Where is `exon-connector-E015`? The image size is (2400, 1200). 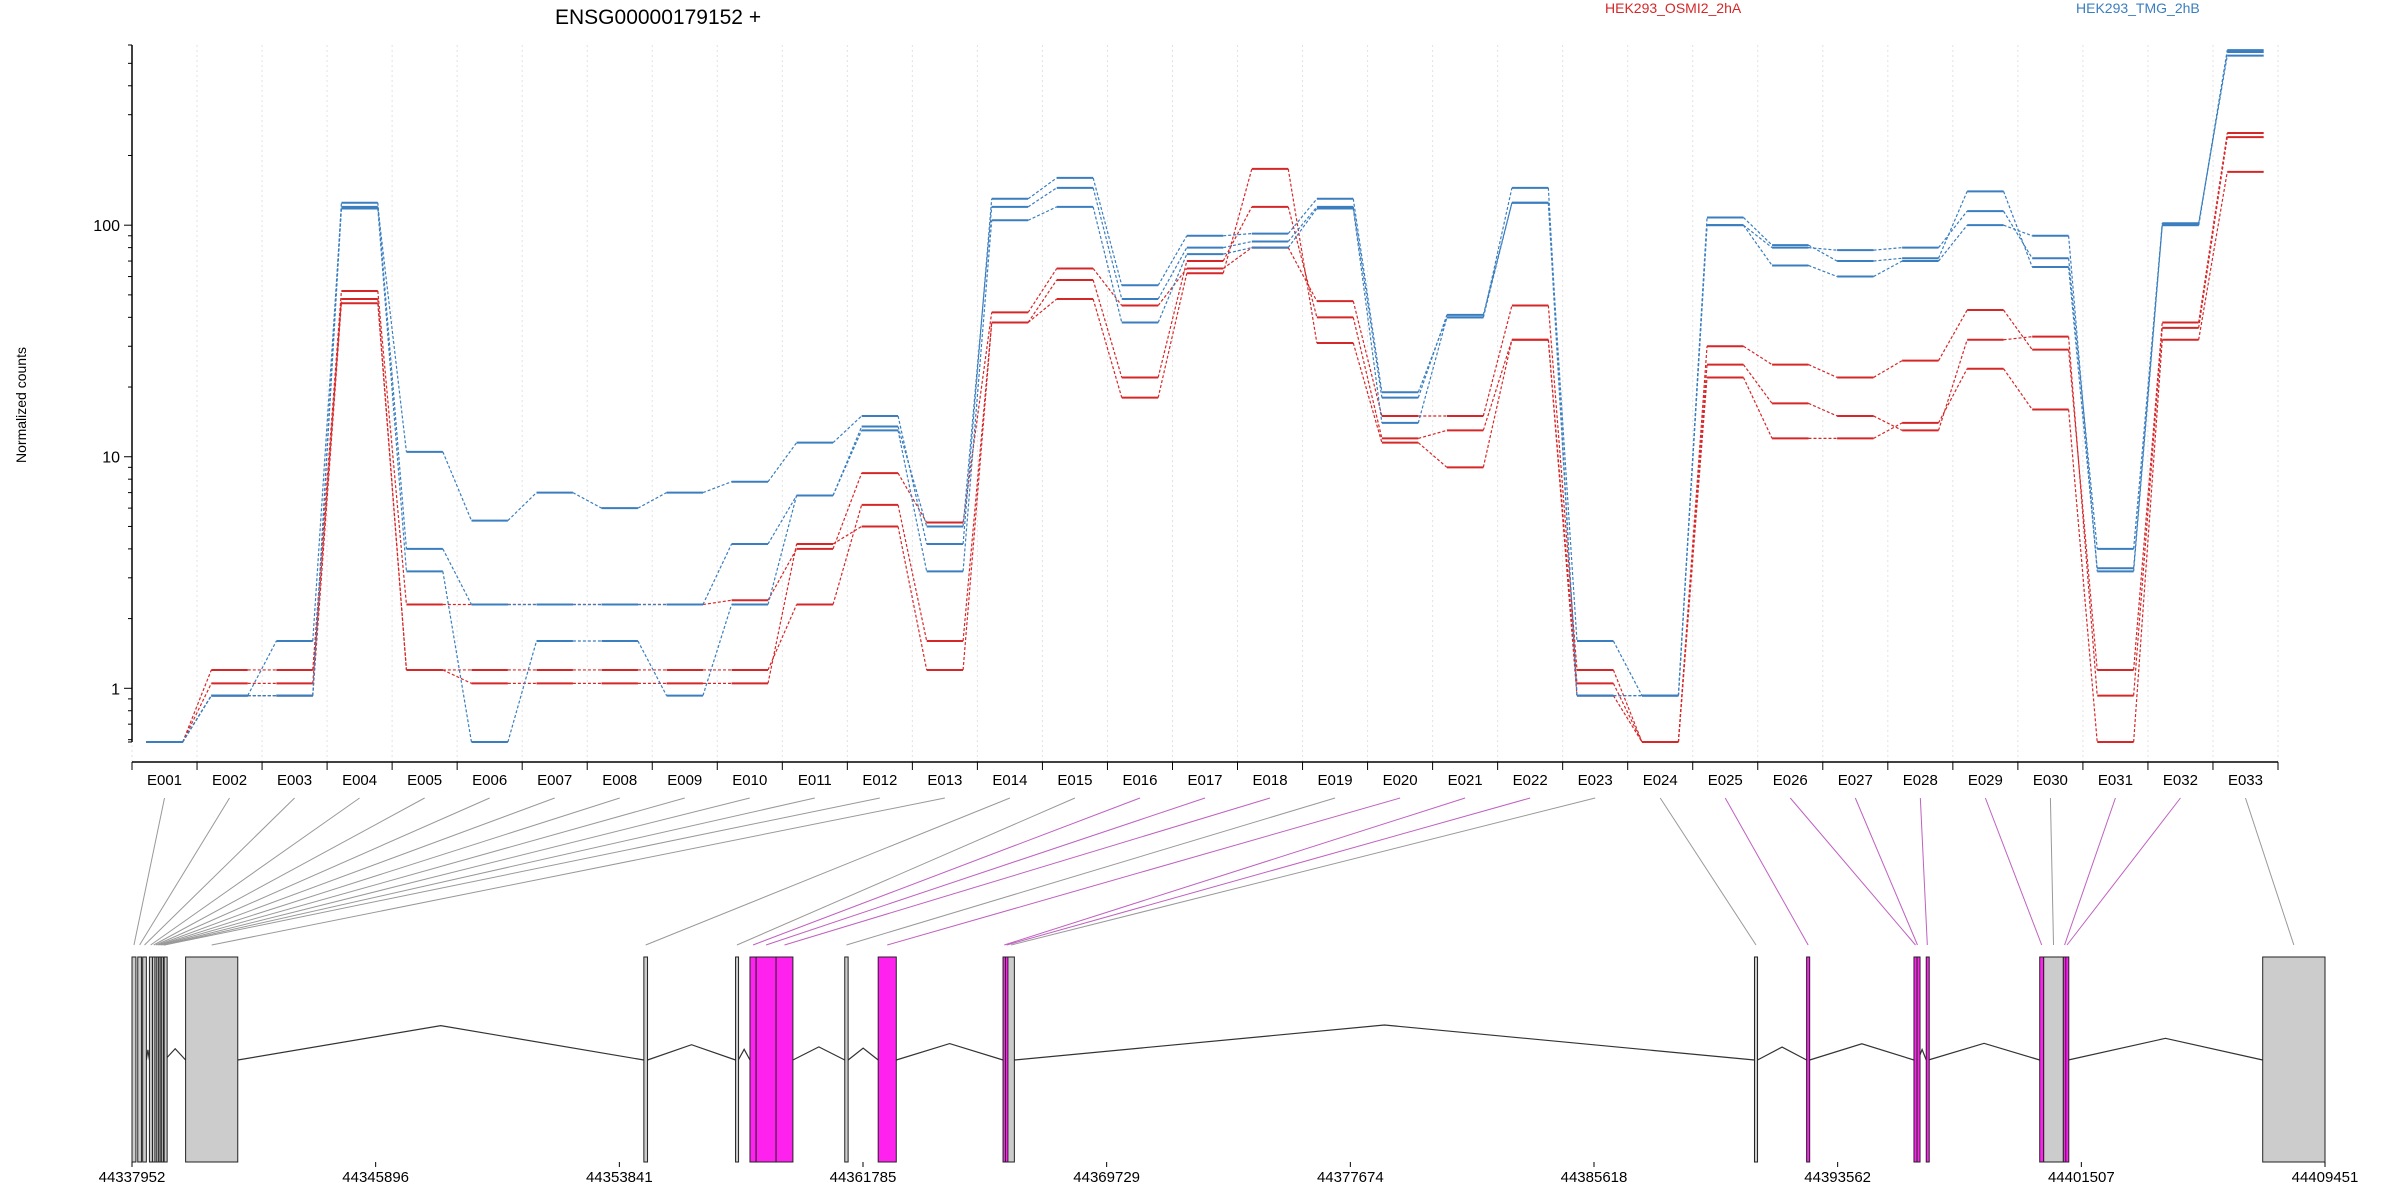
exon-connector-E015 is located at coordinates (906, 871).